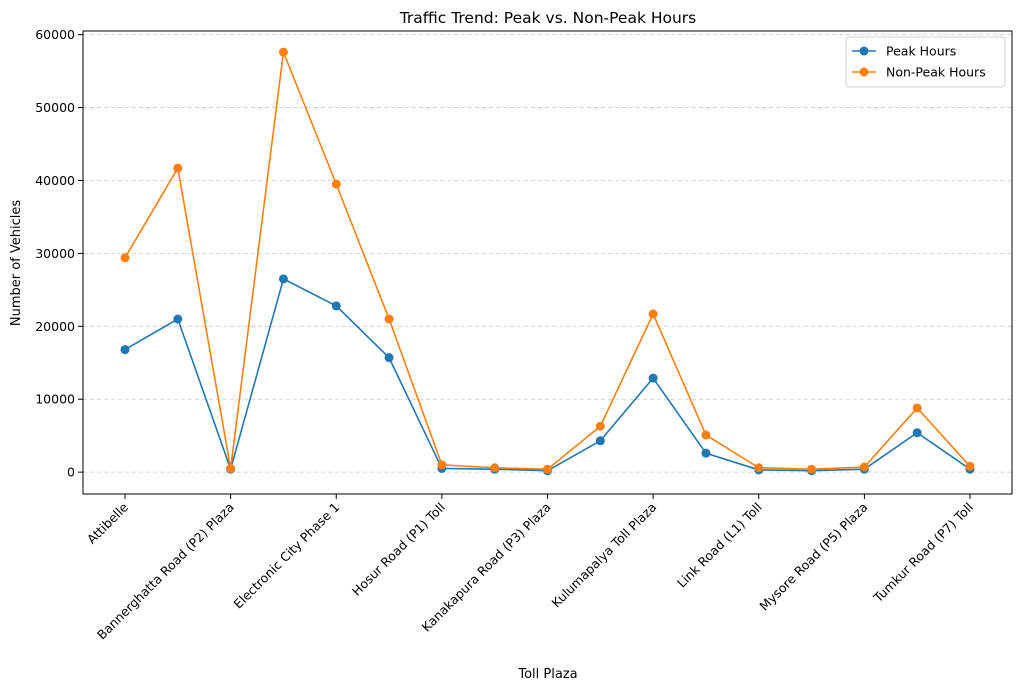  Describe the element at coordinates (55, 180) in the screenshot. I see `y-tick-label: 40000` at that location.